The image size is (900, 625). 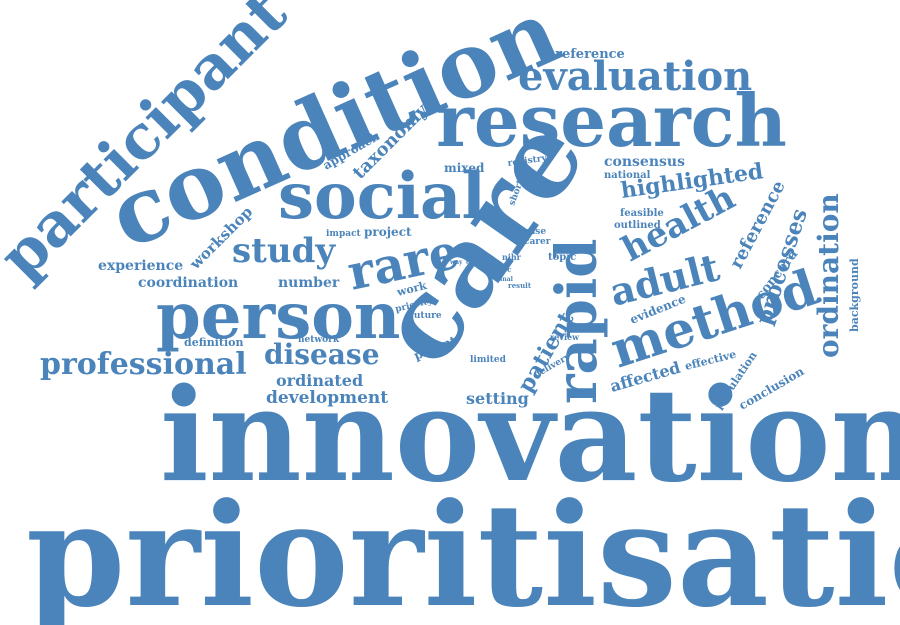 What do you see at coordinates (828, 275) in the screenshot?
I see `word-ordination: ordination` at bounding box center [828, 275].